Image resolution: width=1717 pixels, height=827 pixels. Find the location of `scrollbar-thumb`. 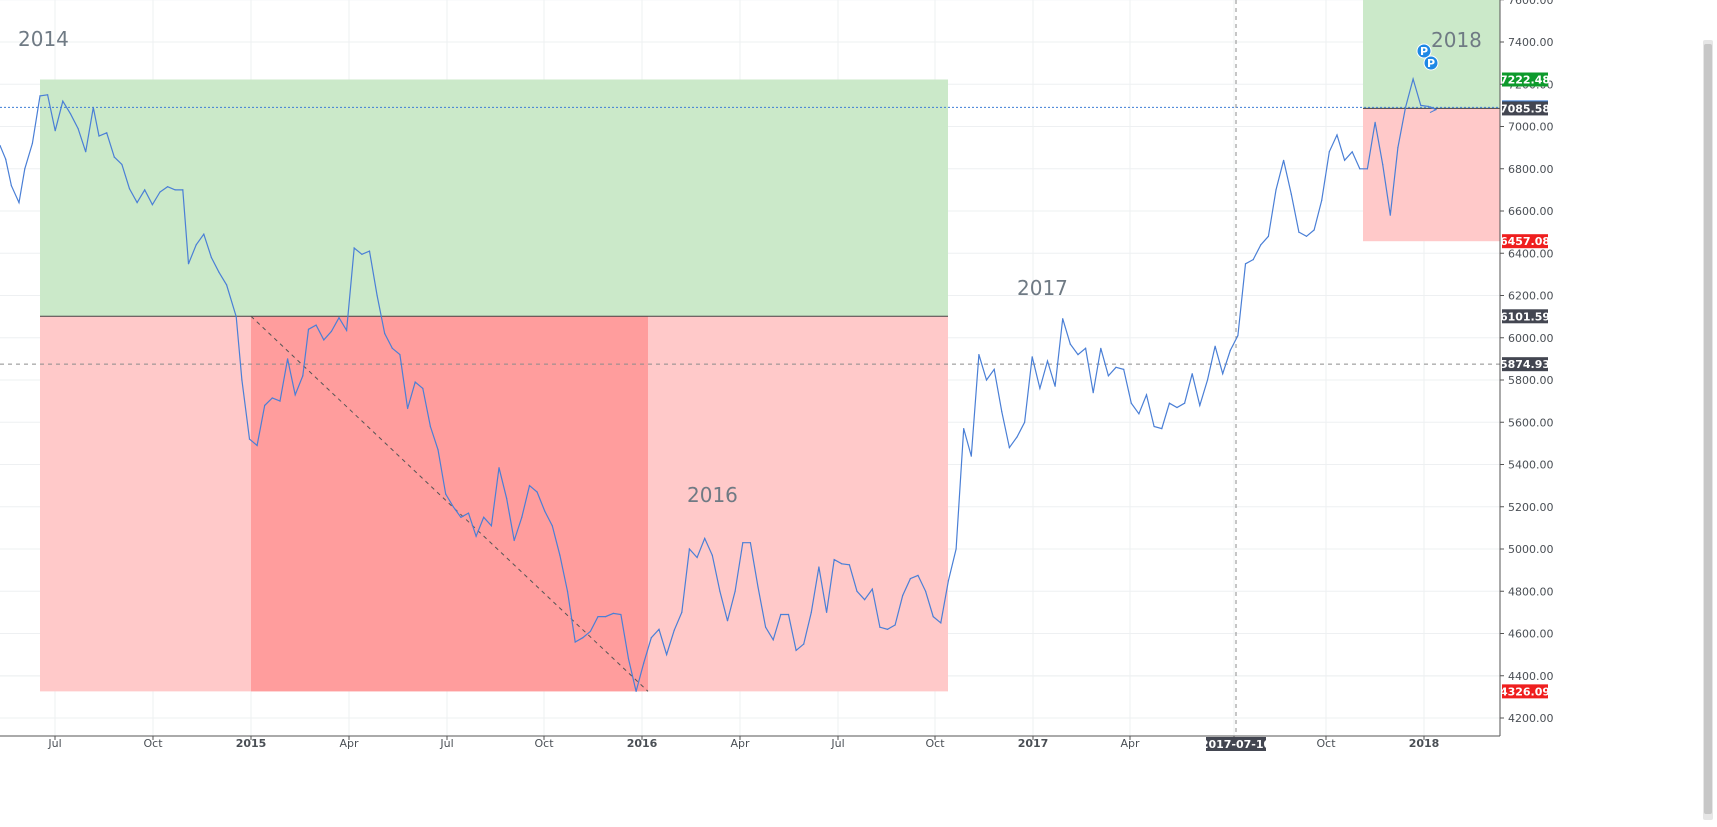

scrollbar-thumb is located at coordinates (1708, 429).